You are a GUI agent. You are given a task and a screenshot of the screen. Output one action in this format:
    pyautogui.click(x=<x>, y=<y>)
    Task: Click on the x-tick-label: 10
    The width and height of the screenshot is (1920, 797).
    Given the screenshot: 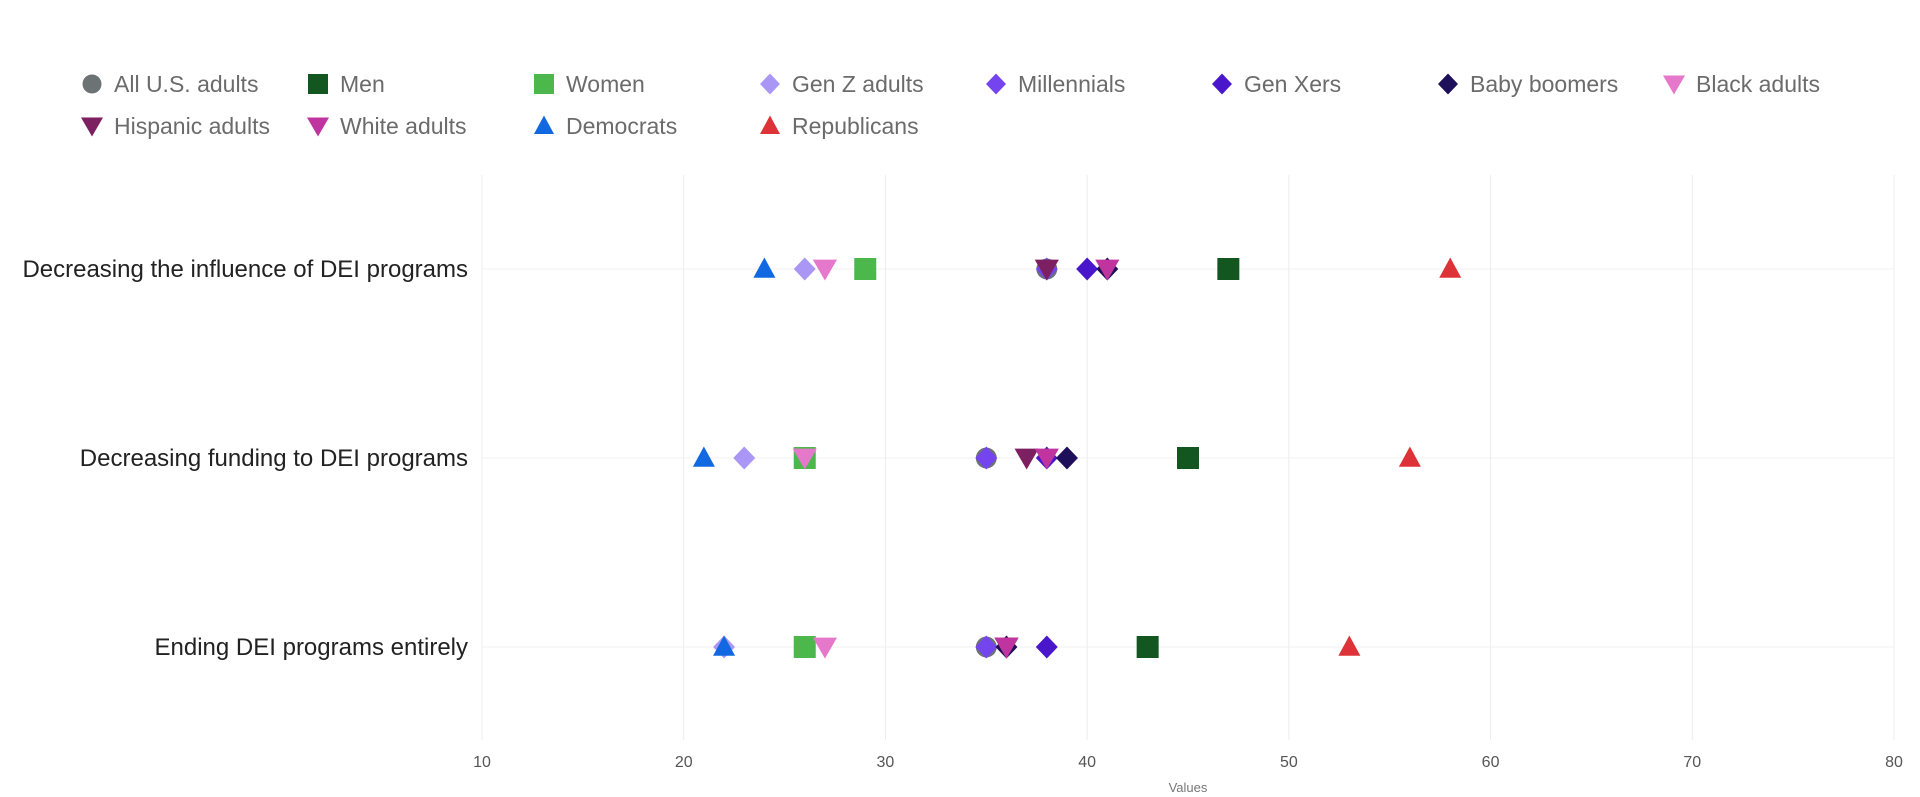 What is the action you would take?
    pyautogui.click(x=482, y=762)
    